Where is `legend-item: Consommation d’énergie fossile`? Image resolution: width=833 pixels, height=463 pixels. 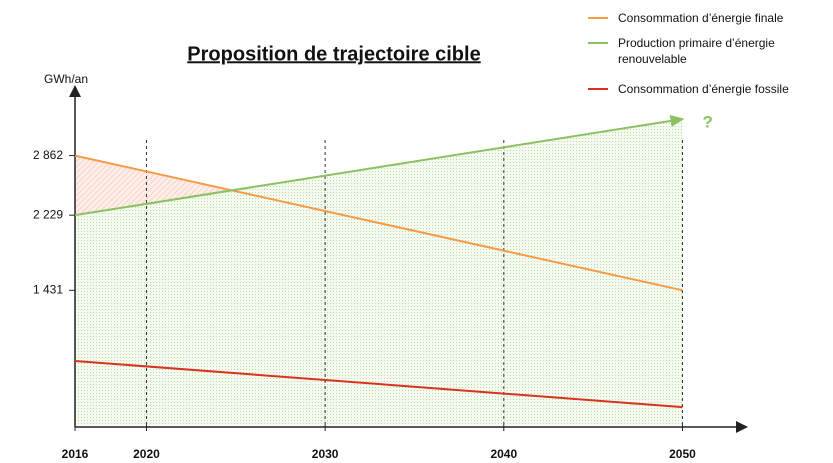
legend-item: Consommation d’énergie fossile is located at coordinates (708, 89).